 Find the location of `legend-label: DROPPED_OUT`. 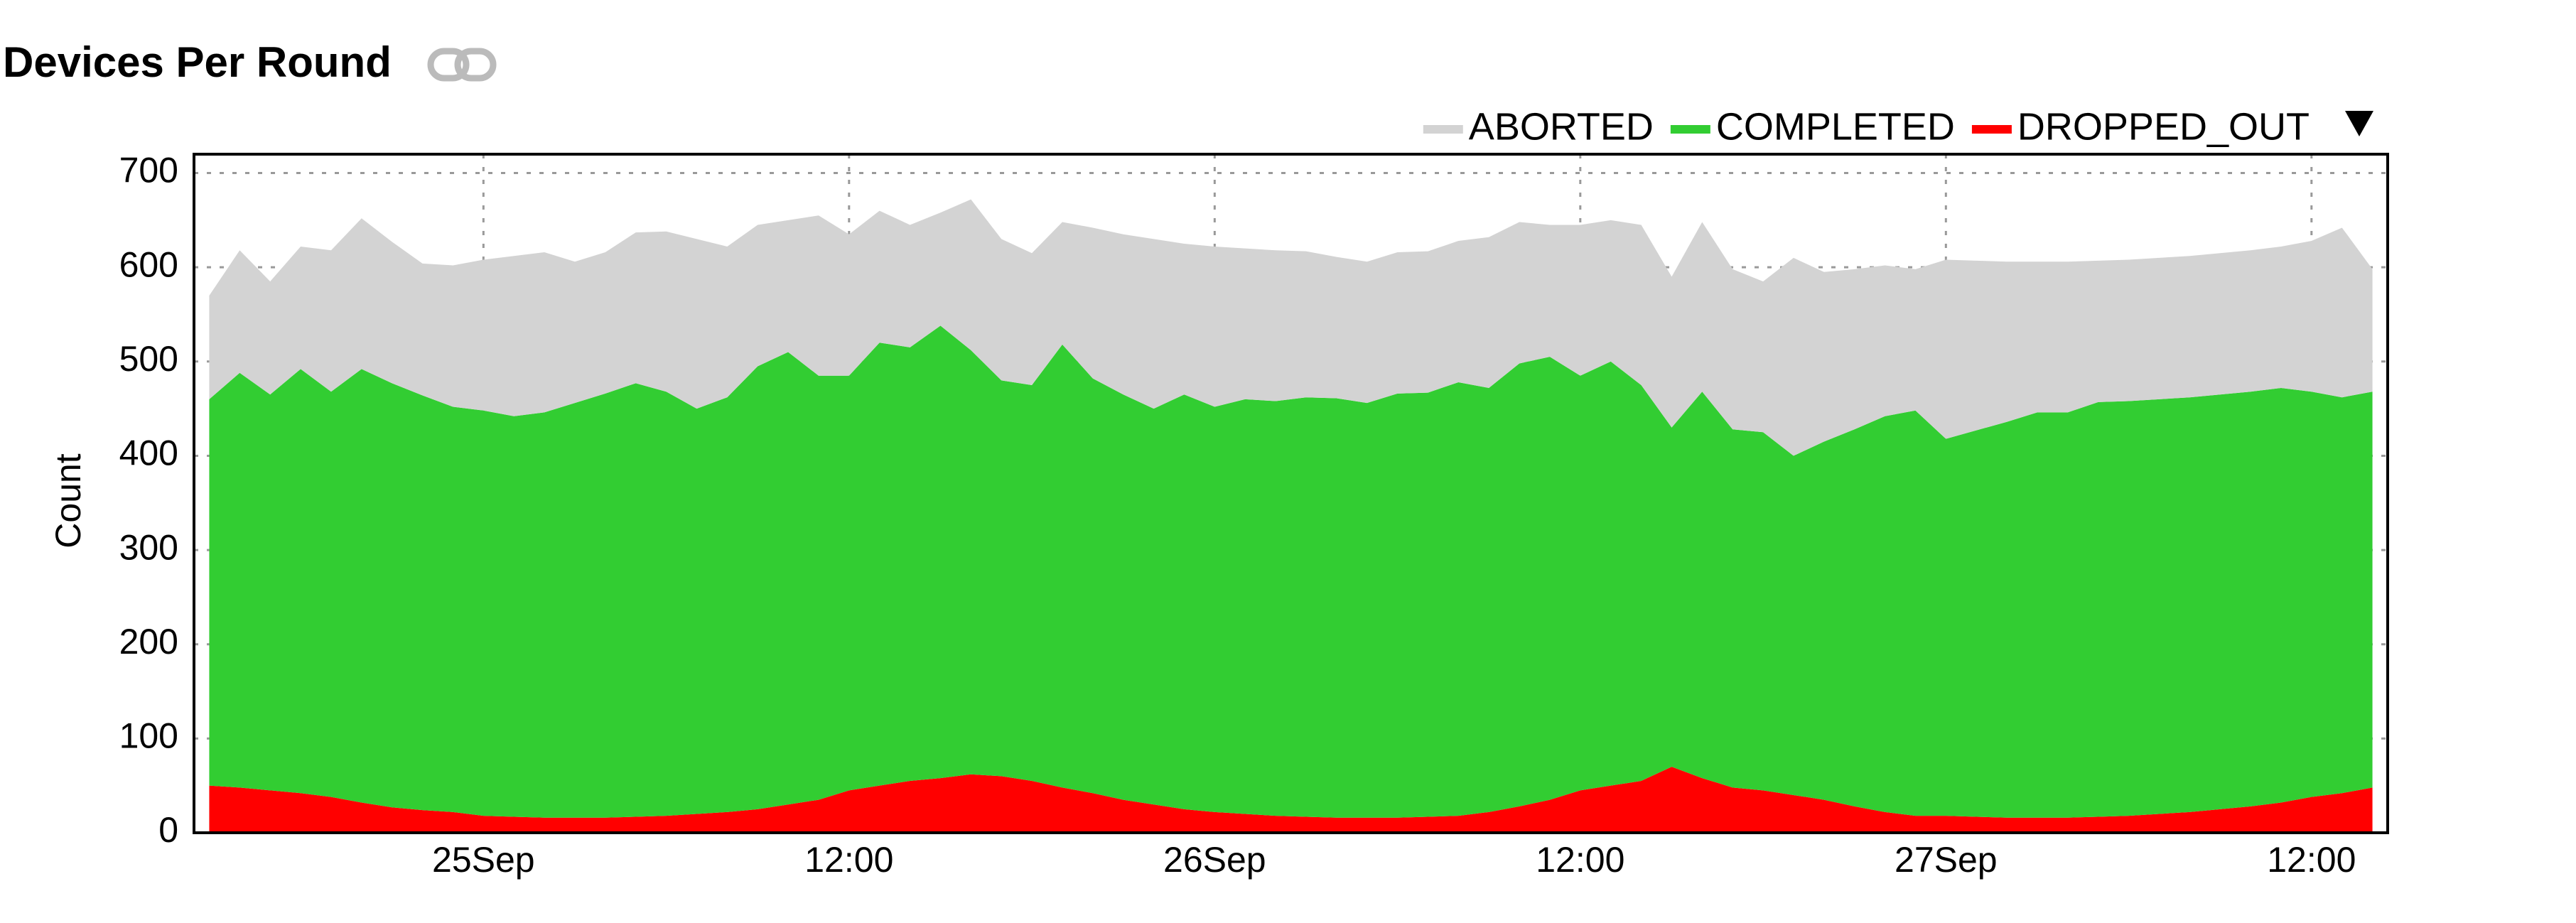

legend-label: DROPPED_OUT is located at coordinates (2164, 126).